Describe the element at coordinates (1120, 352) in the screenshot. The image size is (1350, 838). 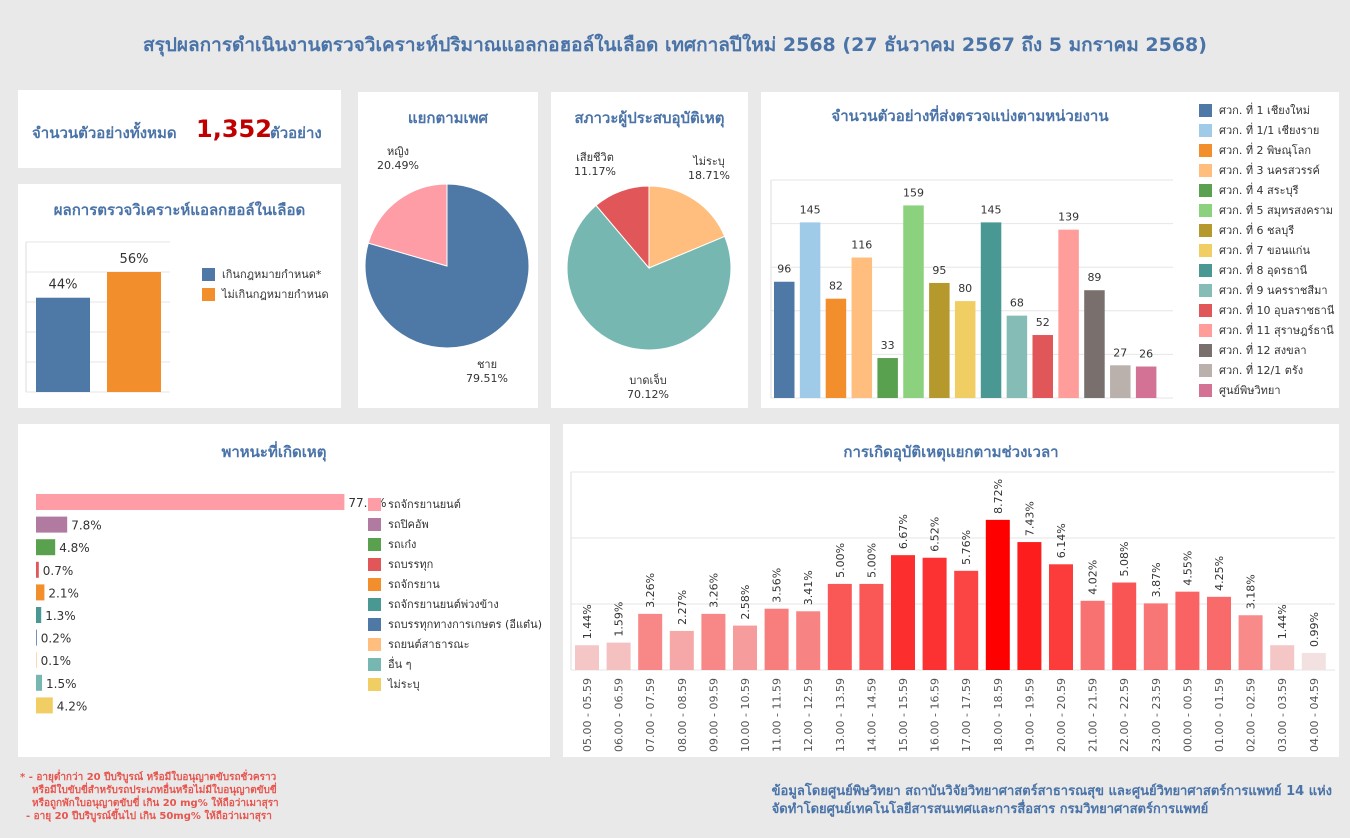
I see `units-bar-label: 27` at that location.